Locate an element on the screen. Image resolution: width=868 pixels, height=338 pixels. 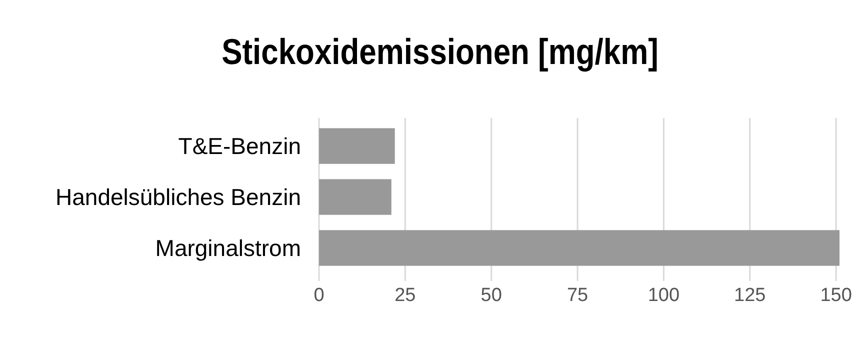
chart-title: Stickoxidemissionen [mg/km] is located at coordinates (440, 52).